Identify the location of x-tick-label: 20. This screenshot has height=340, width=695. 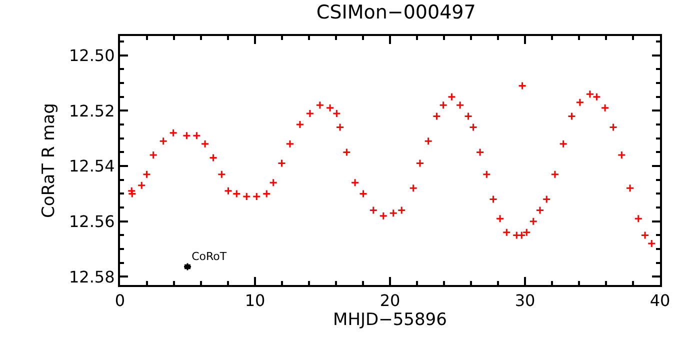
(390, 300).